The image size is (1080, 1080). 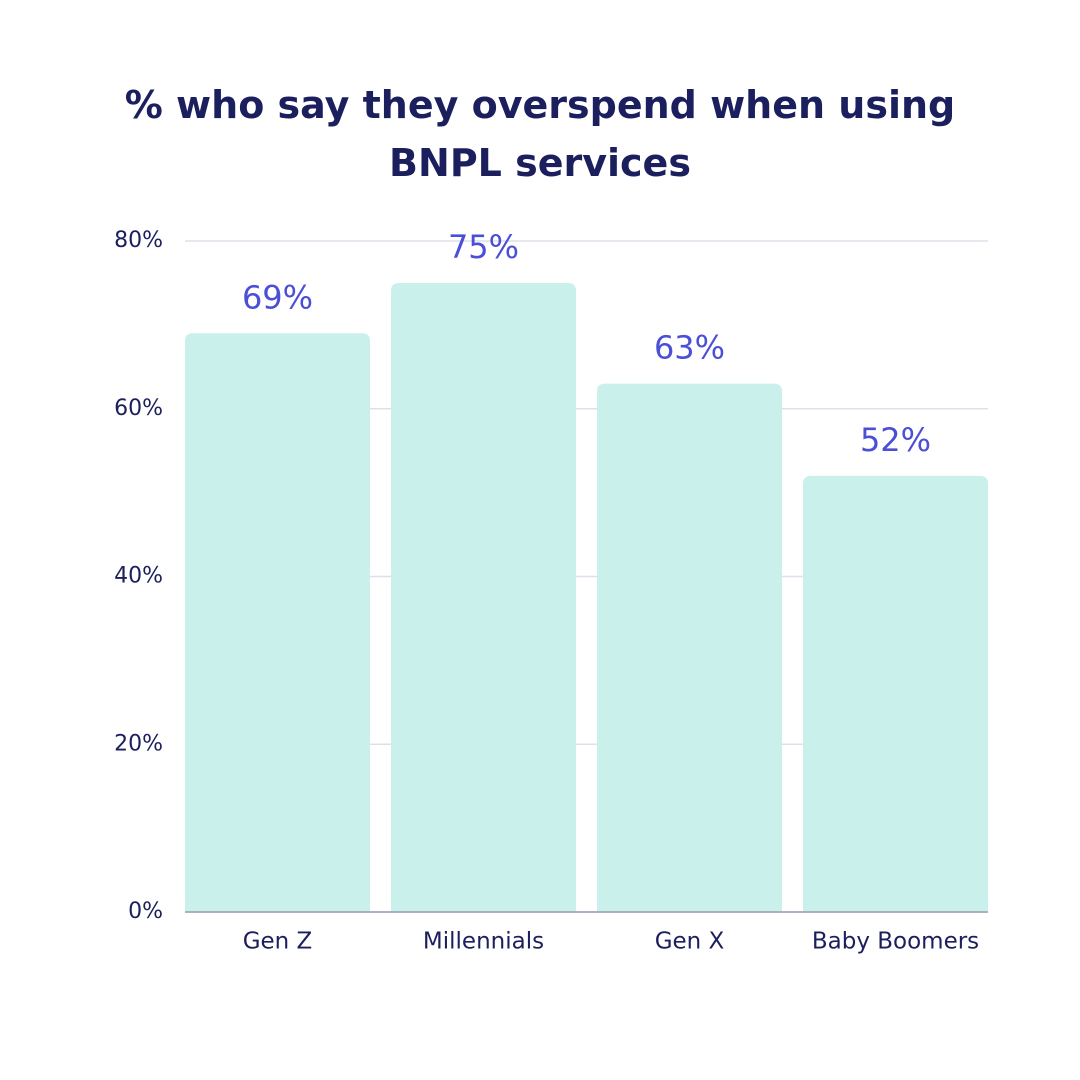 I want to click on x-tick-label: Millennials, so click(x=483, y=942).